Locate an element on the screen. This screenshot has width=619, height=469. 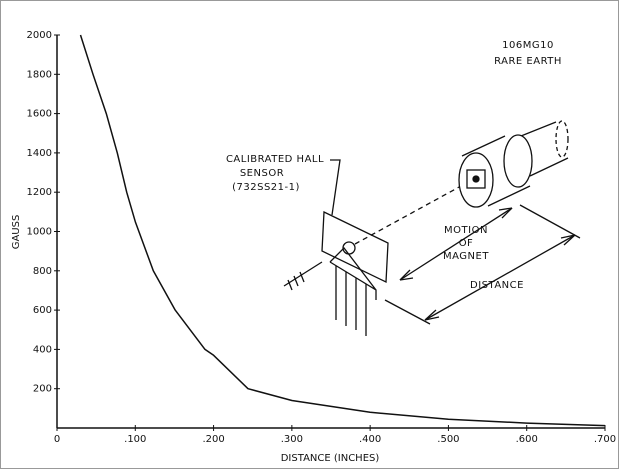
axis-dashed is located at coordinates (413, 212).